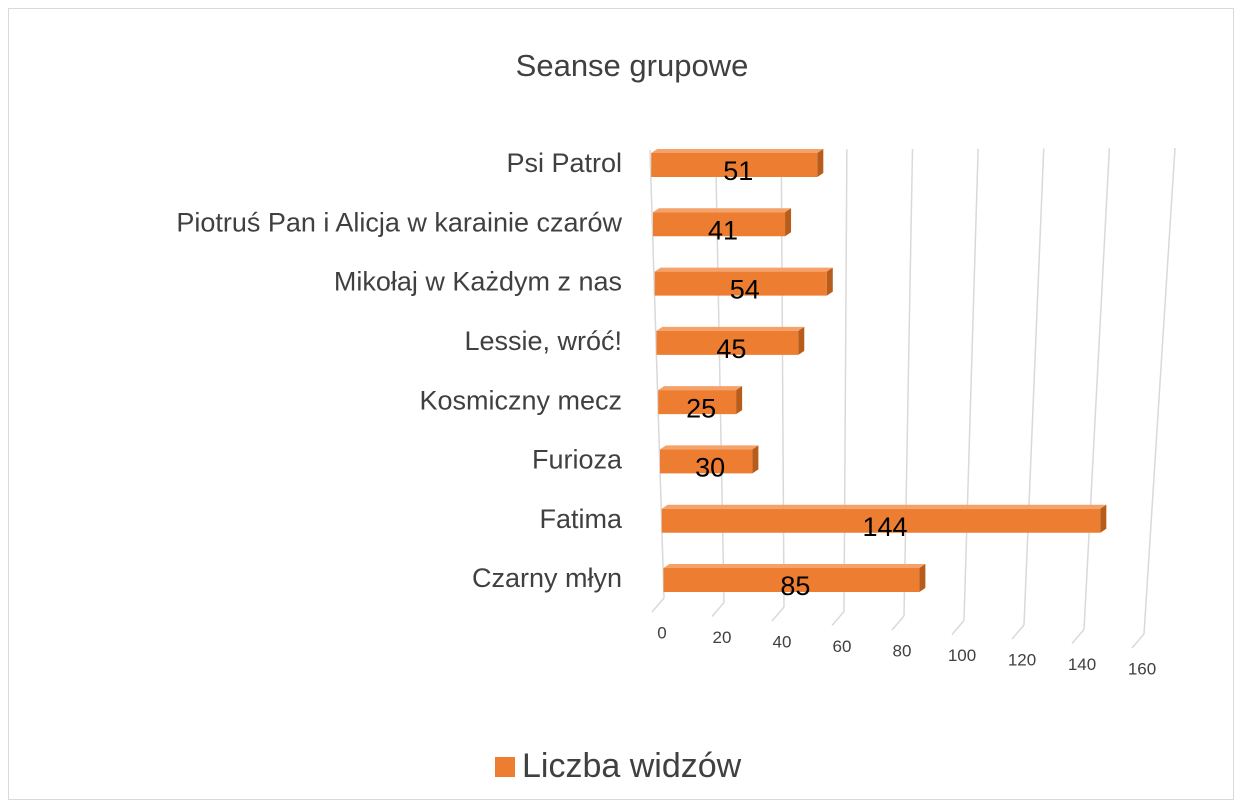 The height and width of the screenshot is (808, 1242). Describe the element at coordinates (543, 341) in the screenshot. I see `y-tick-label: Lessie, wróć!` at that location.